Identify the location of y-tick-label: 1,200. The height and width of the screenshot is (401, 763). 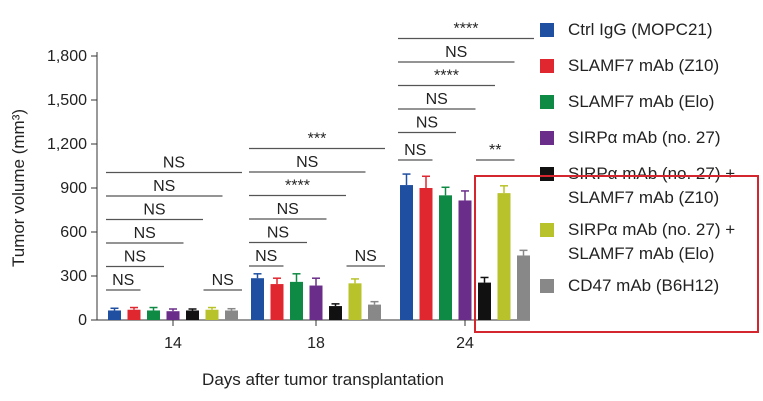
(67, 144).